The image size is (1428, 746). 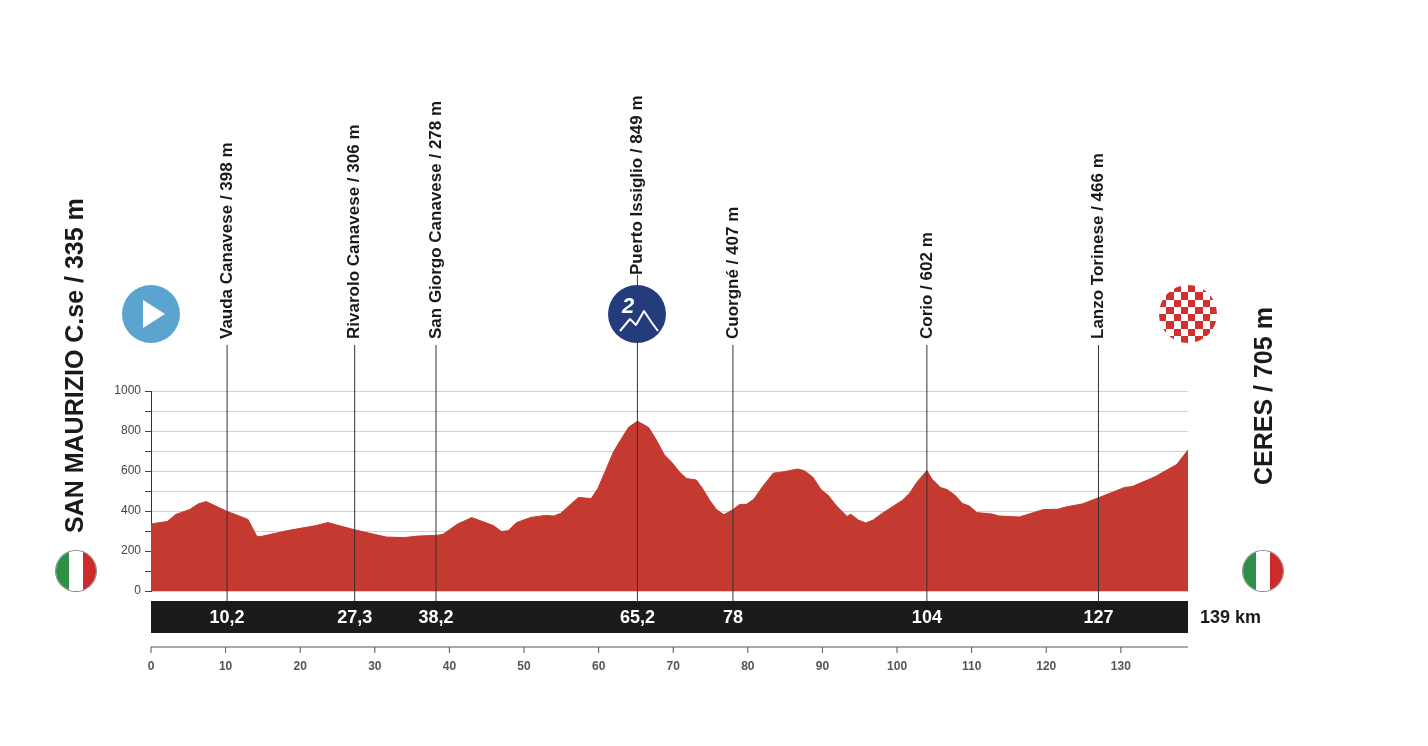 What do you see at coordinates (436, 616) in the screenshot?
I see `x2-tick-label: 38,2` at bounding box center [436, 616].